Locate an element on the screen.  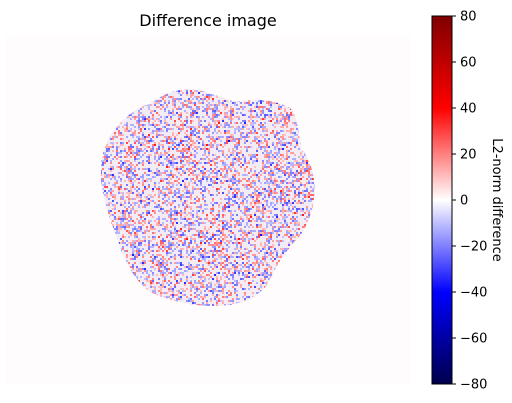
colorbar-ticks: 80 60 40 20 0 −20 −40 −60 −80 is located at coordinates (469, 201).